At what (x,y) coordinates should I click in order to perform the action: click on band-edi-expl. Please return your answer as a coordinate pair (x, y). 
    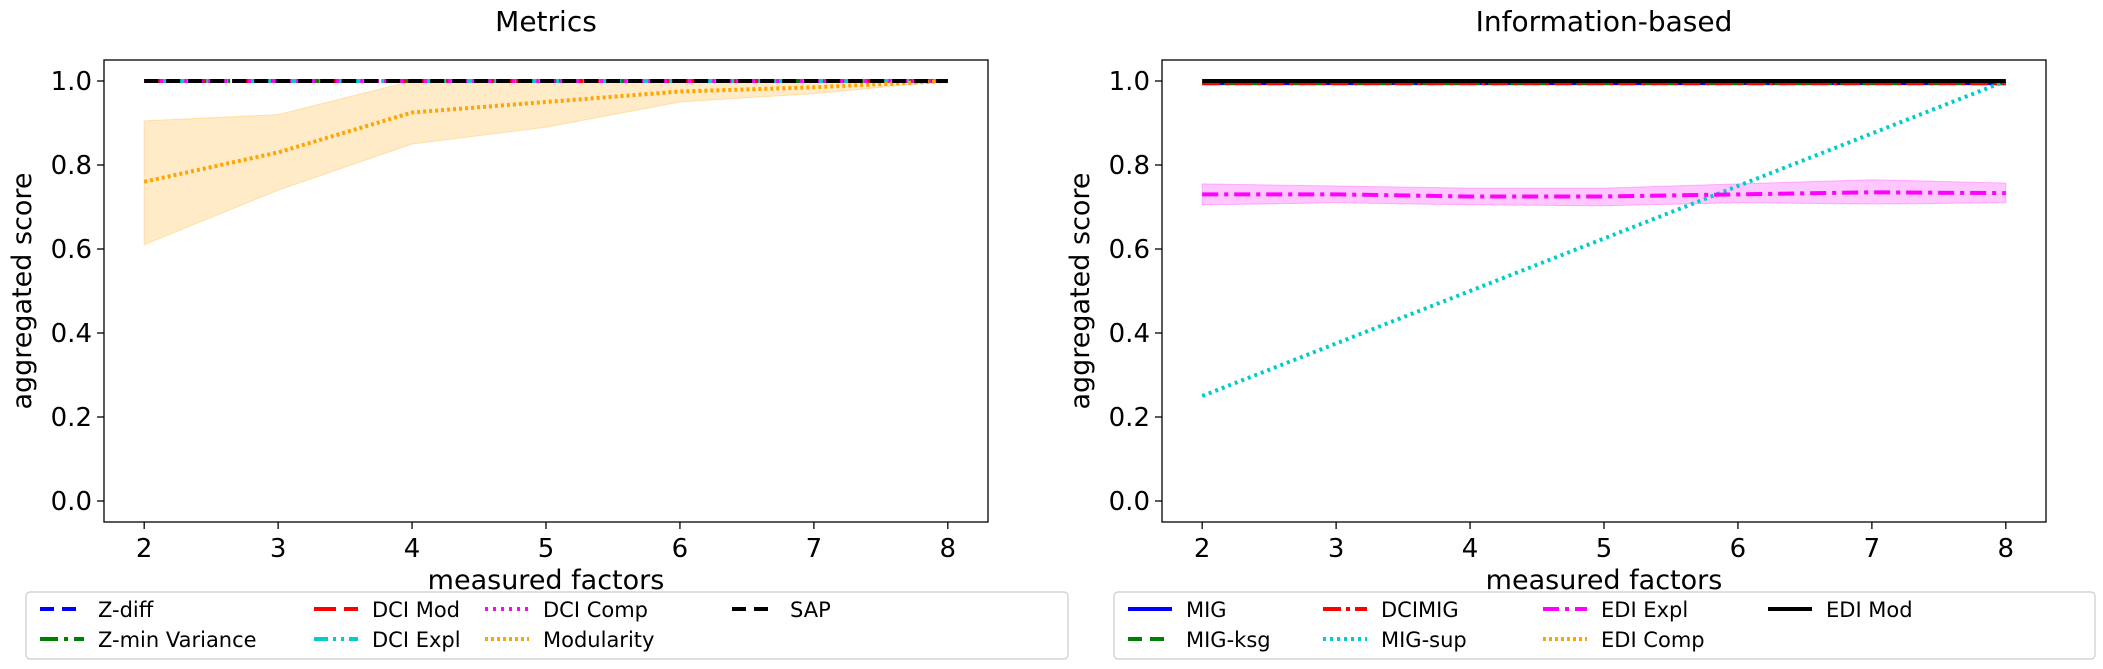
    Looking at the image, I should click on (1604, 193).